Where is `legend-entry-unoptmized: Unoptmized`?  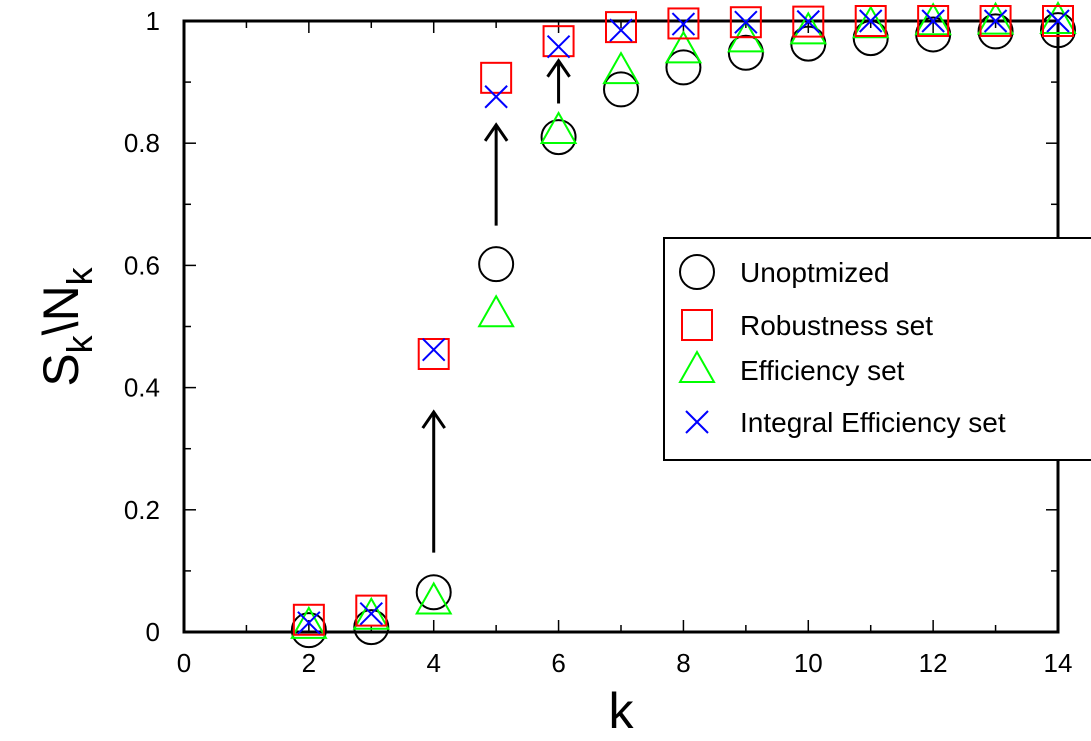
legend-entry-unoptmized: Unoptmized is located at coordinates (814, 272).